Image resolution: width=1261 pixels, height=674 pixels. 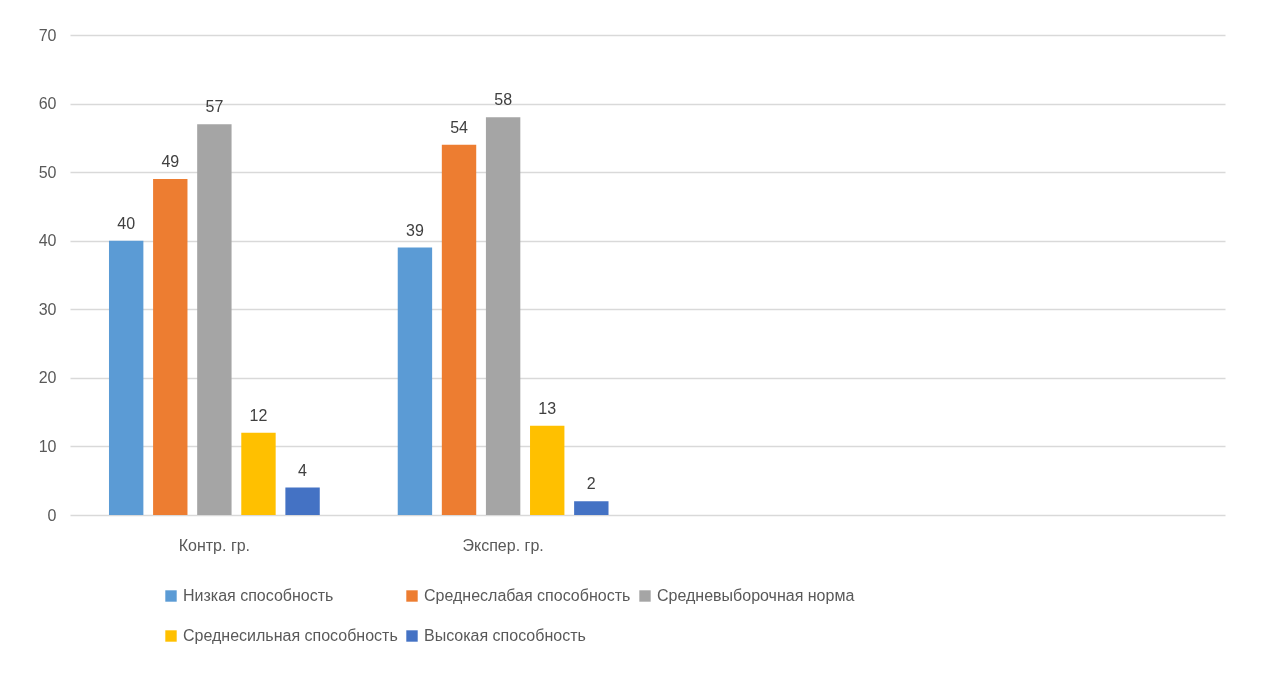 What do you see at coordinates (303, 470) in the screenshot?
I see `data-label: 4` at bounding box center [303, 470].